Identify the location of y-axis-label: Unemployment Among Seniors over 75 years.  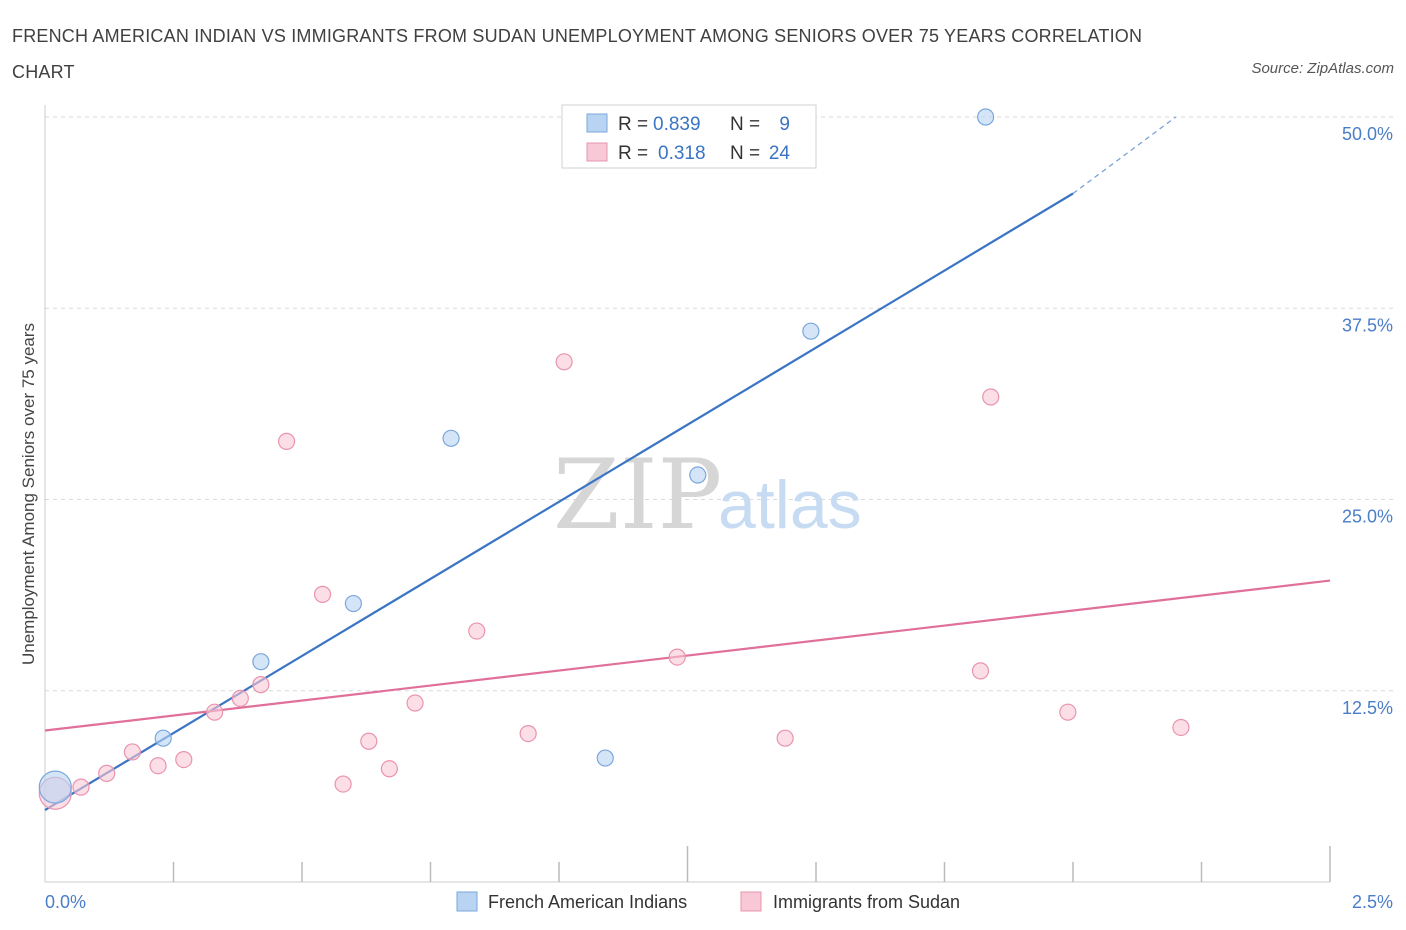
(28, 494).